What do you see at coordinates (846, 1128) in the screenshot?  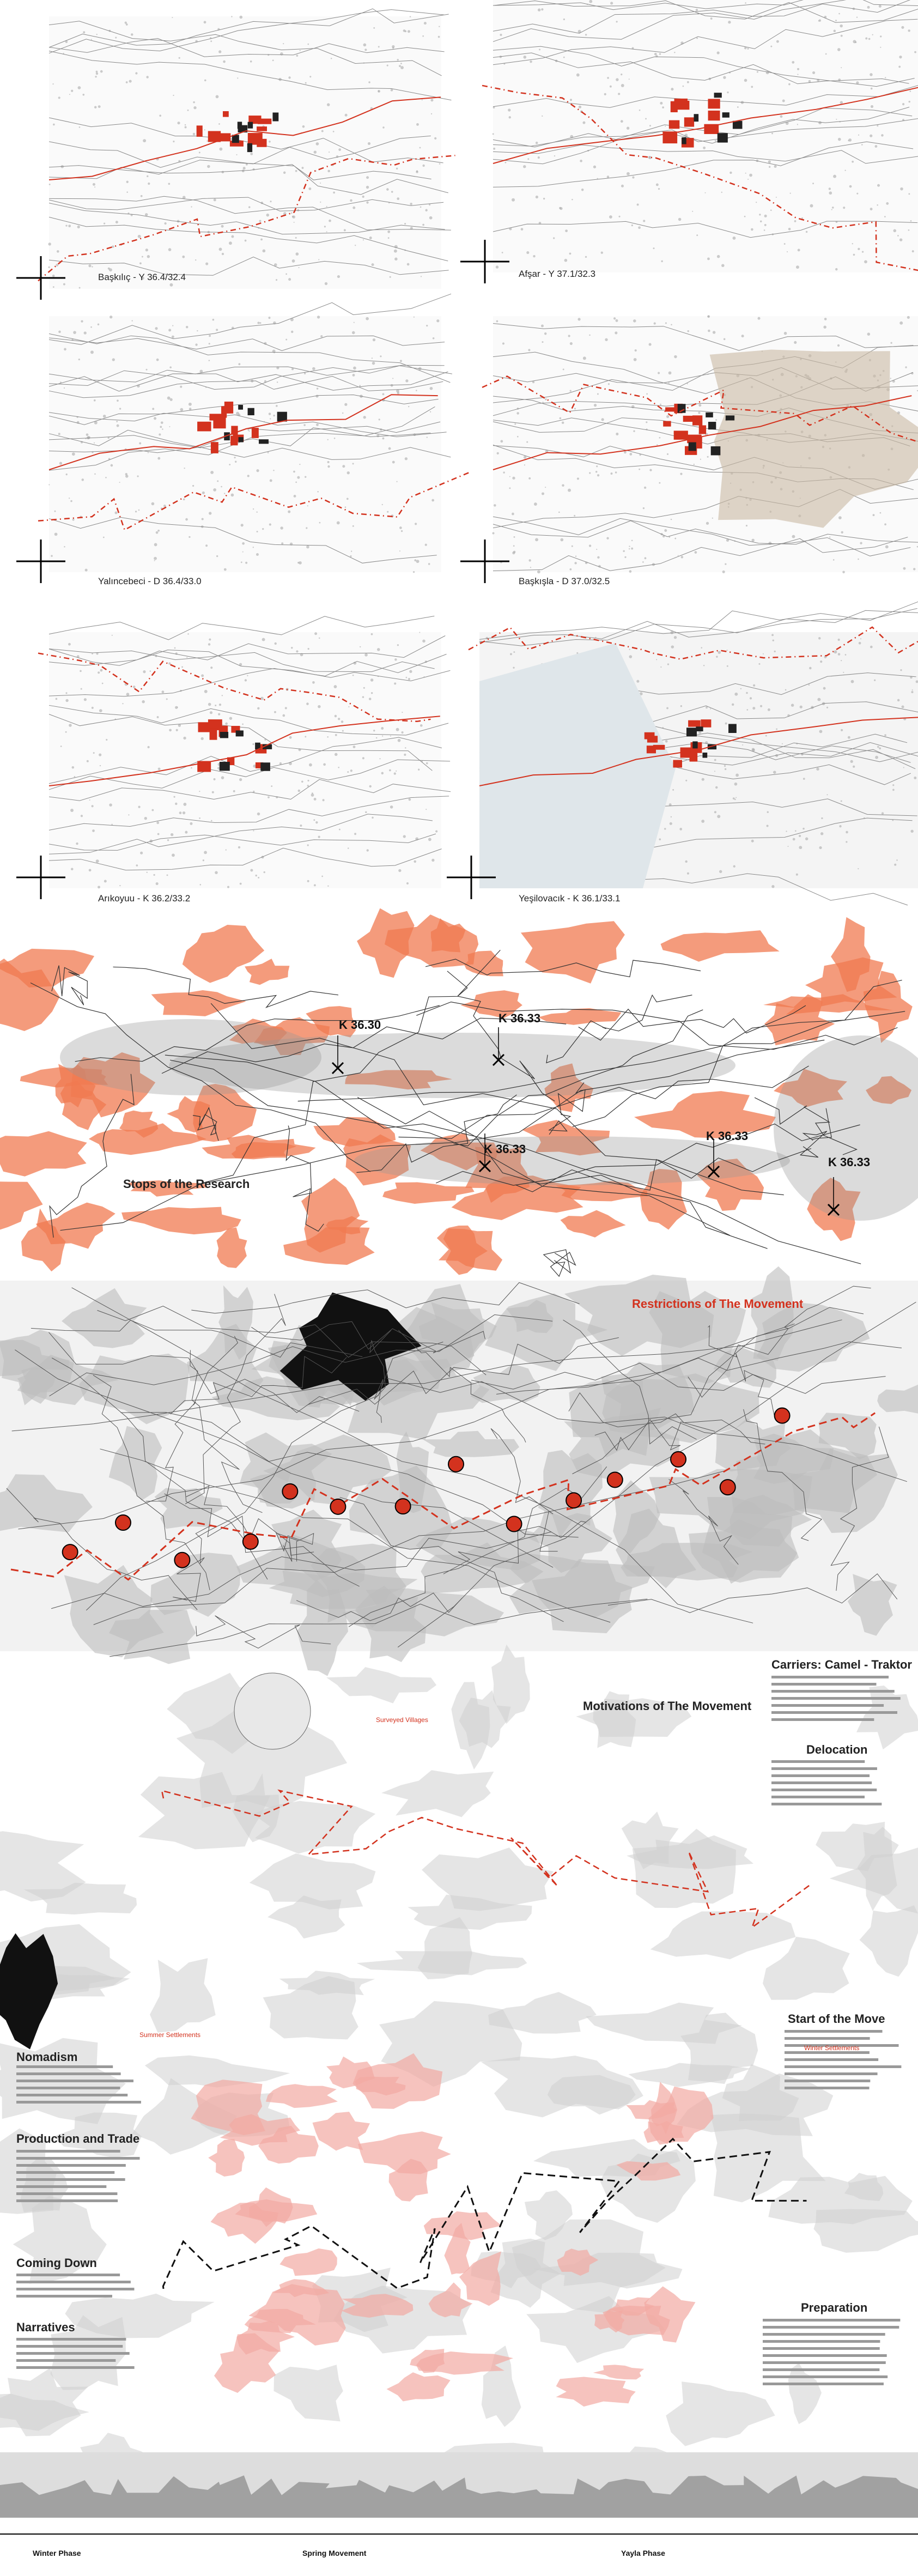 I see `route-band` at bounding box center [846, 1128].